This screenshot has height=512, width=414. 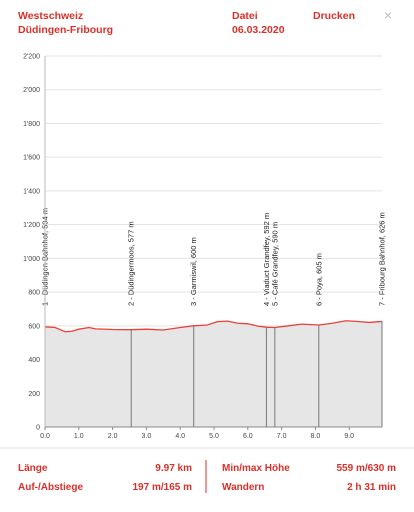 What do you see at coordinates (214, 436) in the screenshot?
I see `x-tick-label: 5.0` at bounding box center [214, 436].